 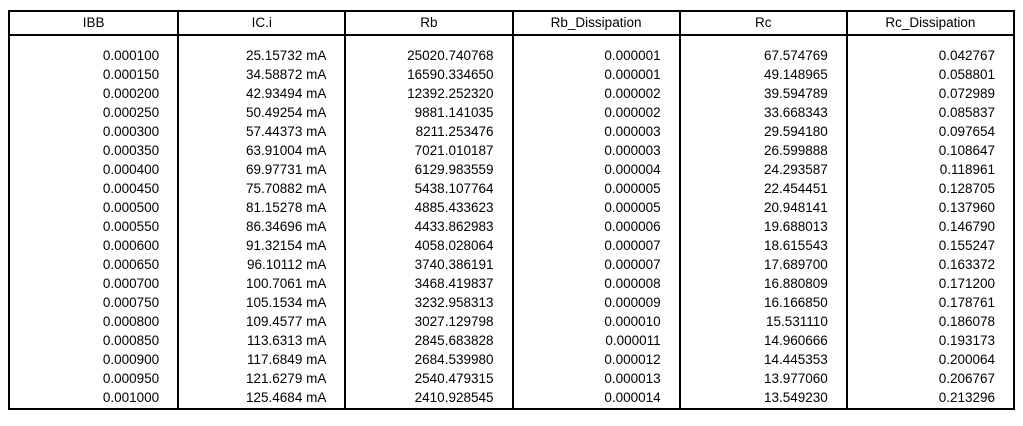 I want to click on table-cell-rc-dissipation-row-1: 0.042767, so click(x=966, y=55).